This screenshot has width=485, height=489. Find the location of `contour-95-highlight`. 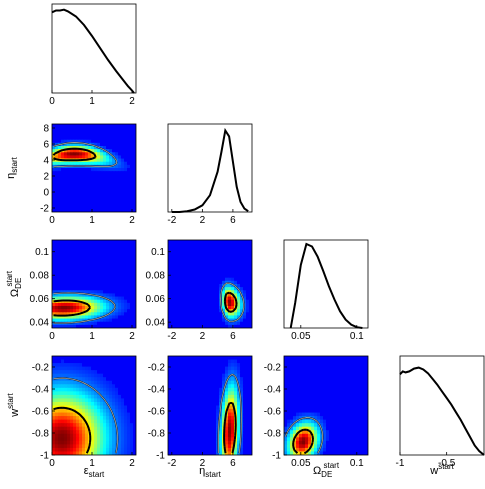

contour-95-highlight is located at coordinates (304, 435).